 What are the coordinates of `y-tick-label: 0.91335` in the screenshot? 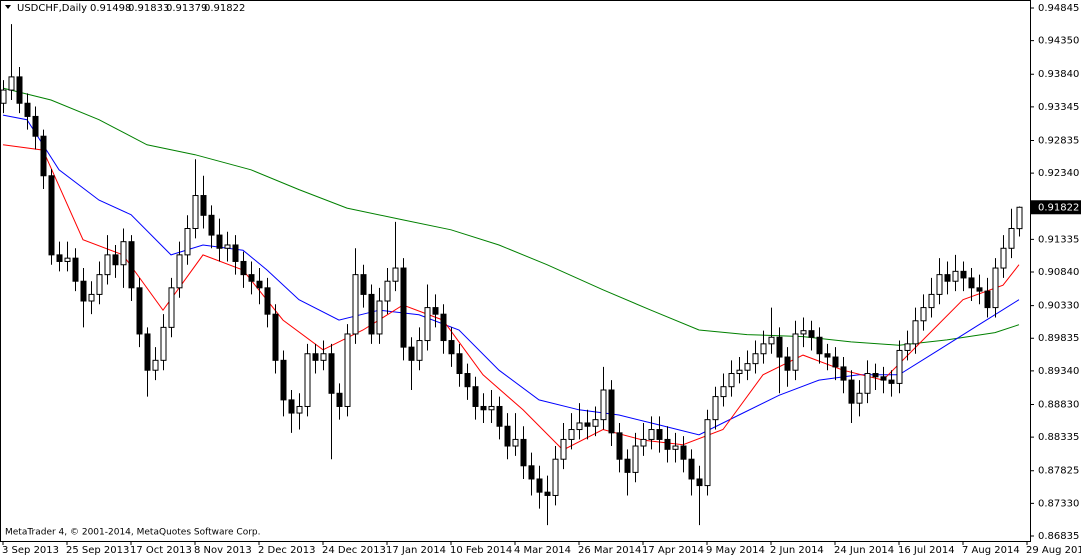 It's located at (1058, 239).